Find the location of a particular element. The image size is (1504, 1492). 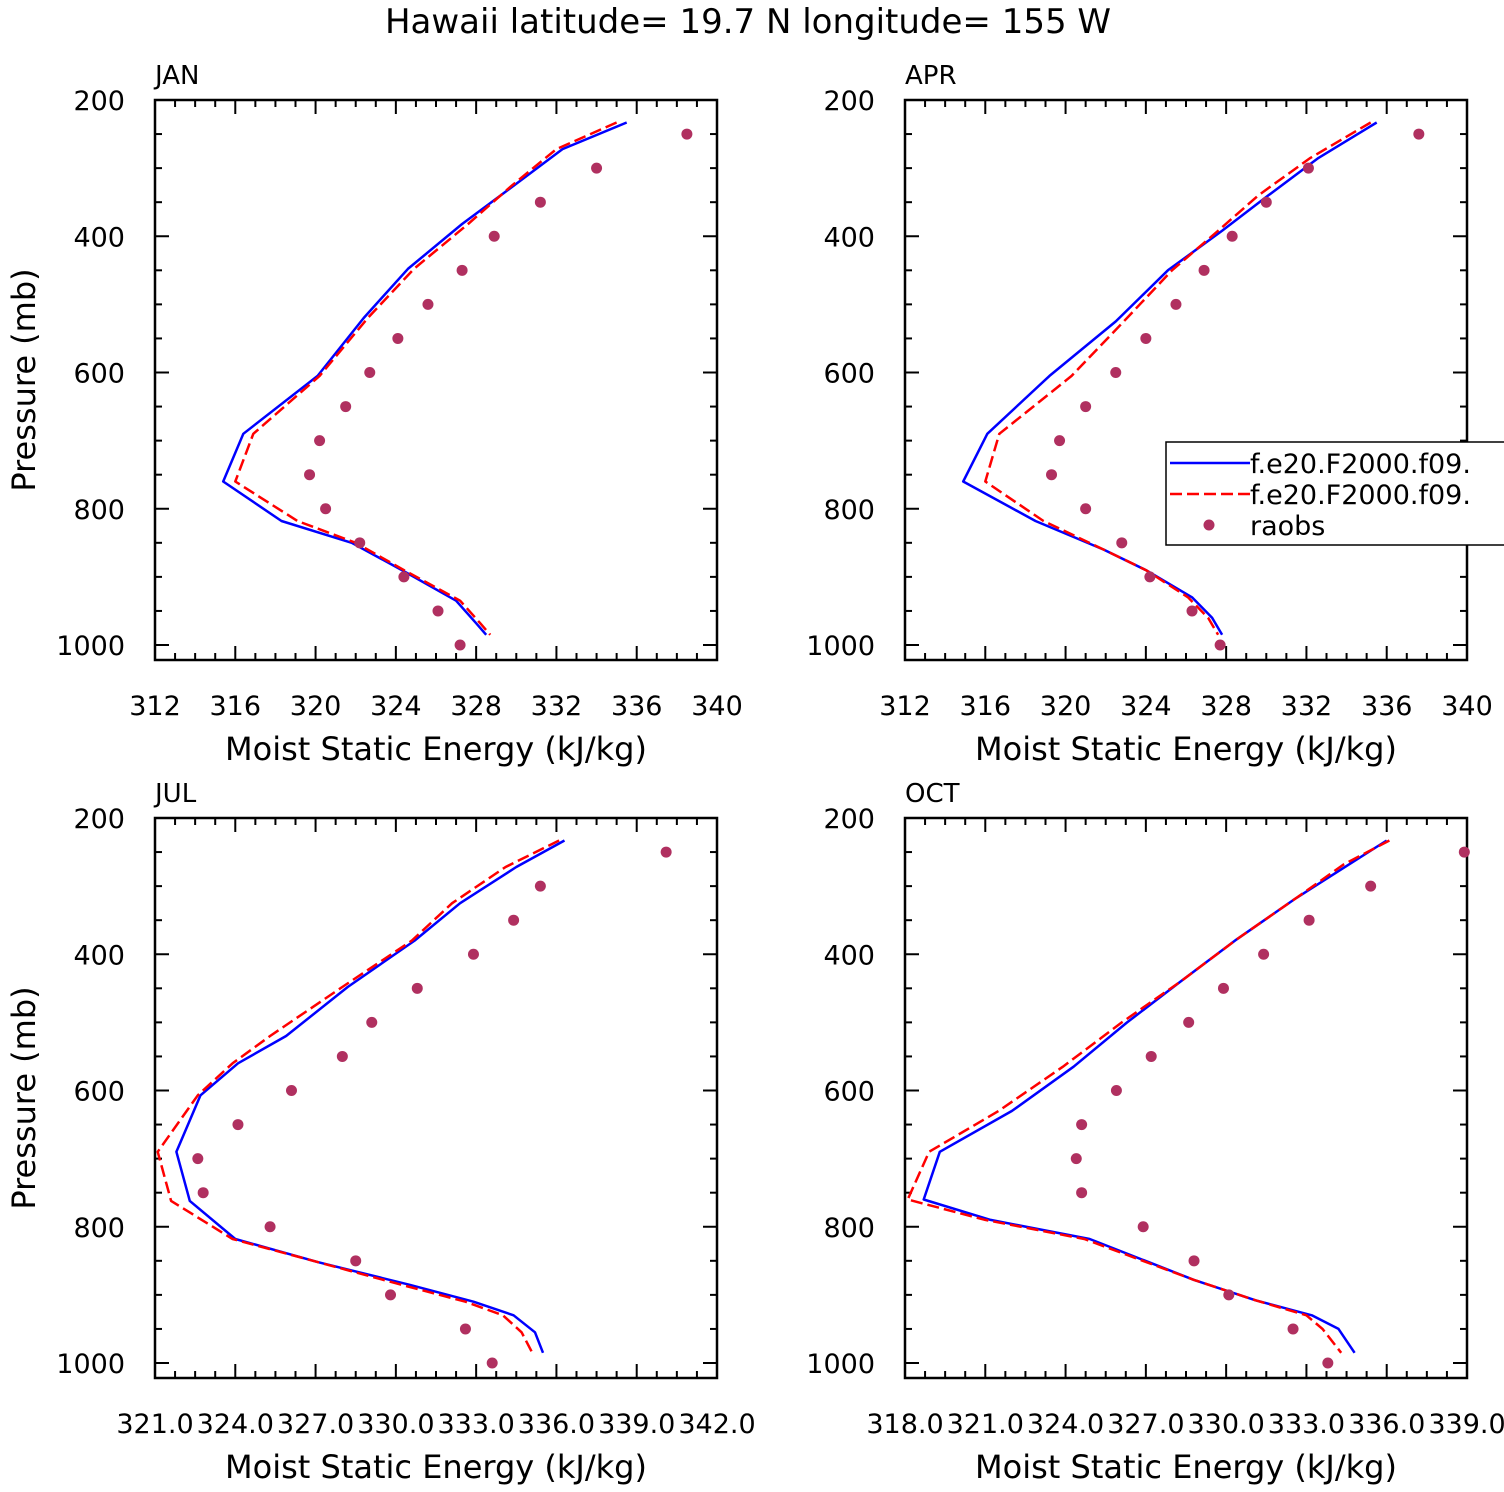

y-axis-label: Pressure (mb) is located at coordinates (24, 1097).